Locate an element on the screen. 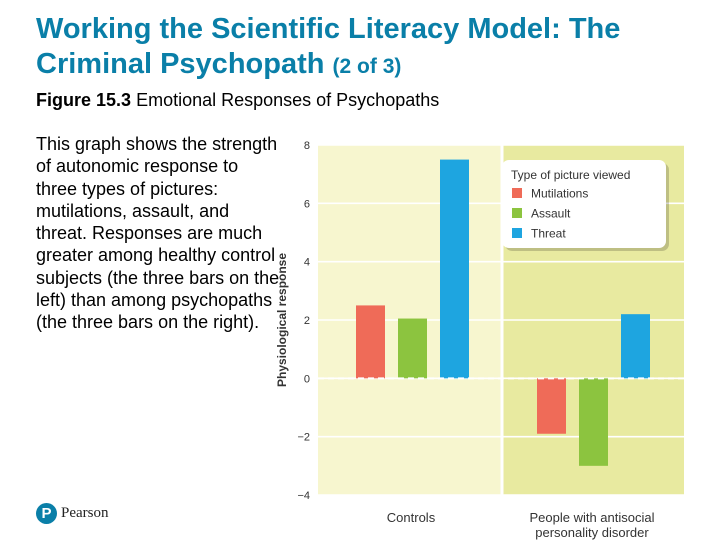 The height and width of the screenshot is (540, 720). legend-label-assault: Assault is located at coordinates (551, 214).